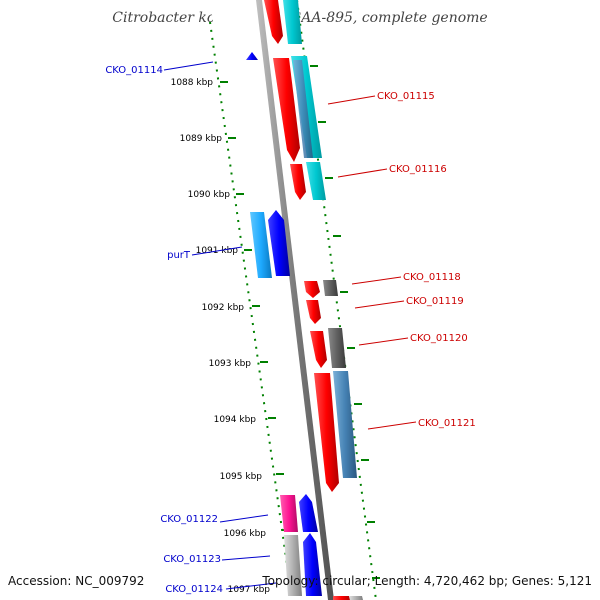 The image size is (600, 600). What do you see at coordinates (432, 277) in the screenshot?
I see `gene-label-cko-01118: CKO_01118` at bounding box center [432, 277].